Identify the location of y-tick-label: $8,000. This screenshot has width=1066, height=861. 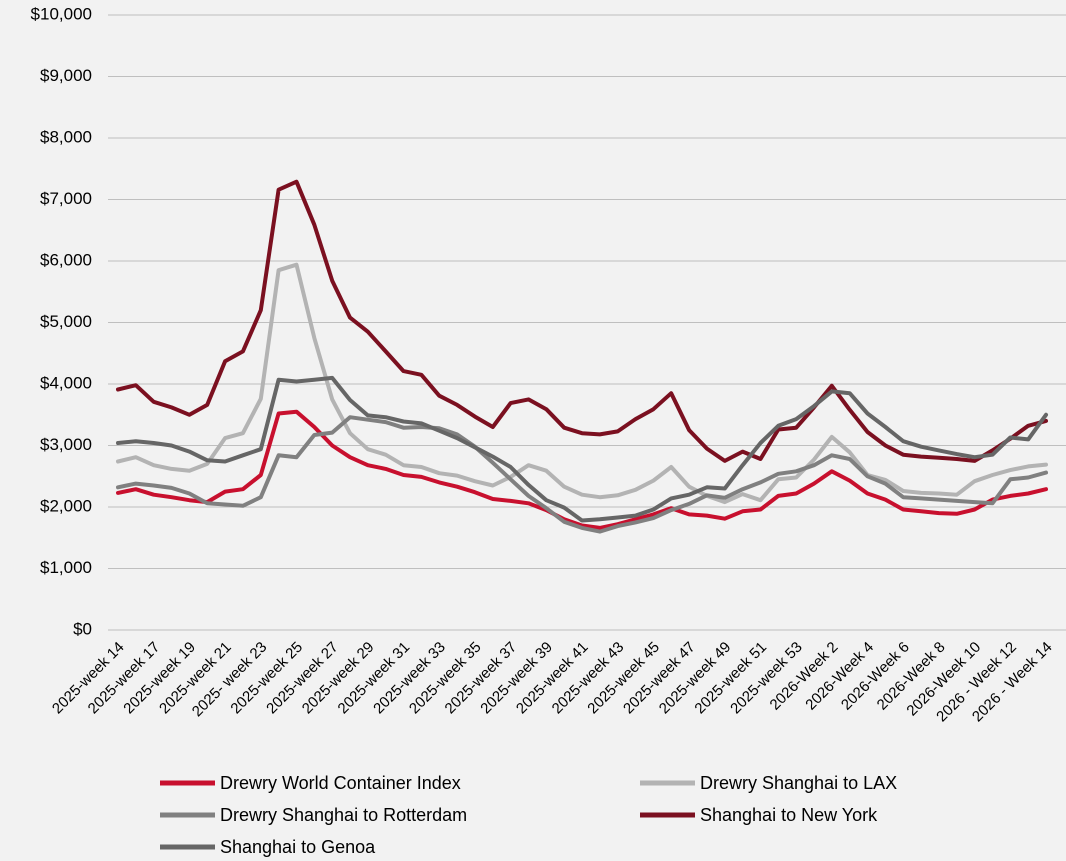
(66, 136).